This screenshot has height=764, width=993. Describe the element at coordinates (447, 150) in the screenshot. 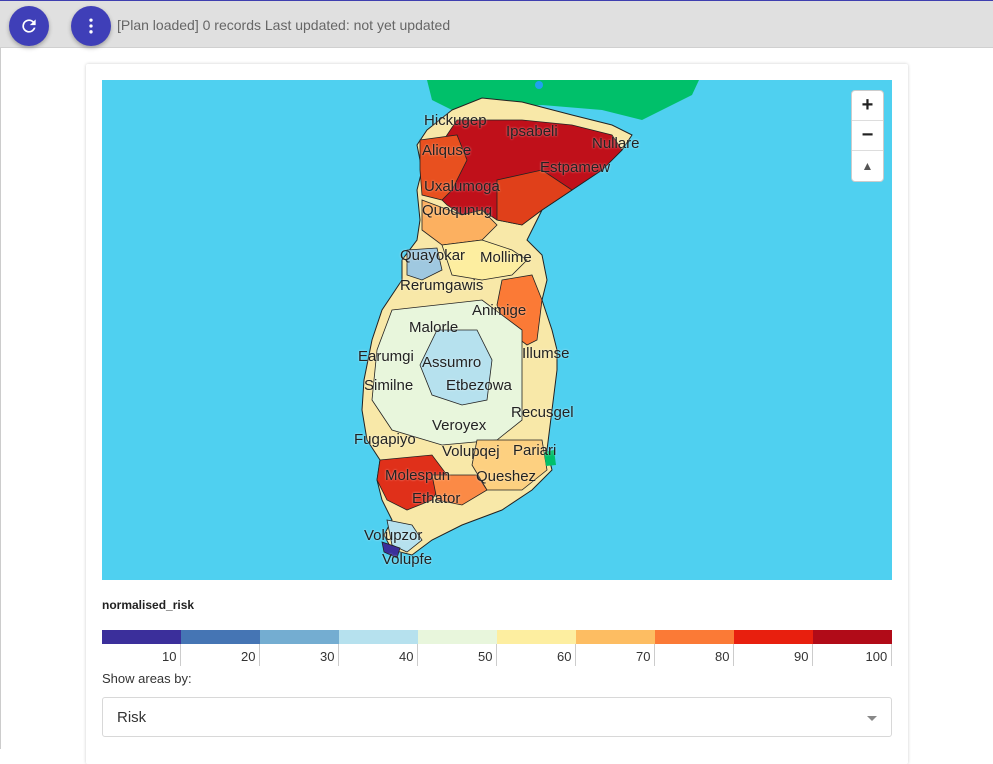

I see `map-label: Aliquse` at that location.